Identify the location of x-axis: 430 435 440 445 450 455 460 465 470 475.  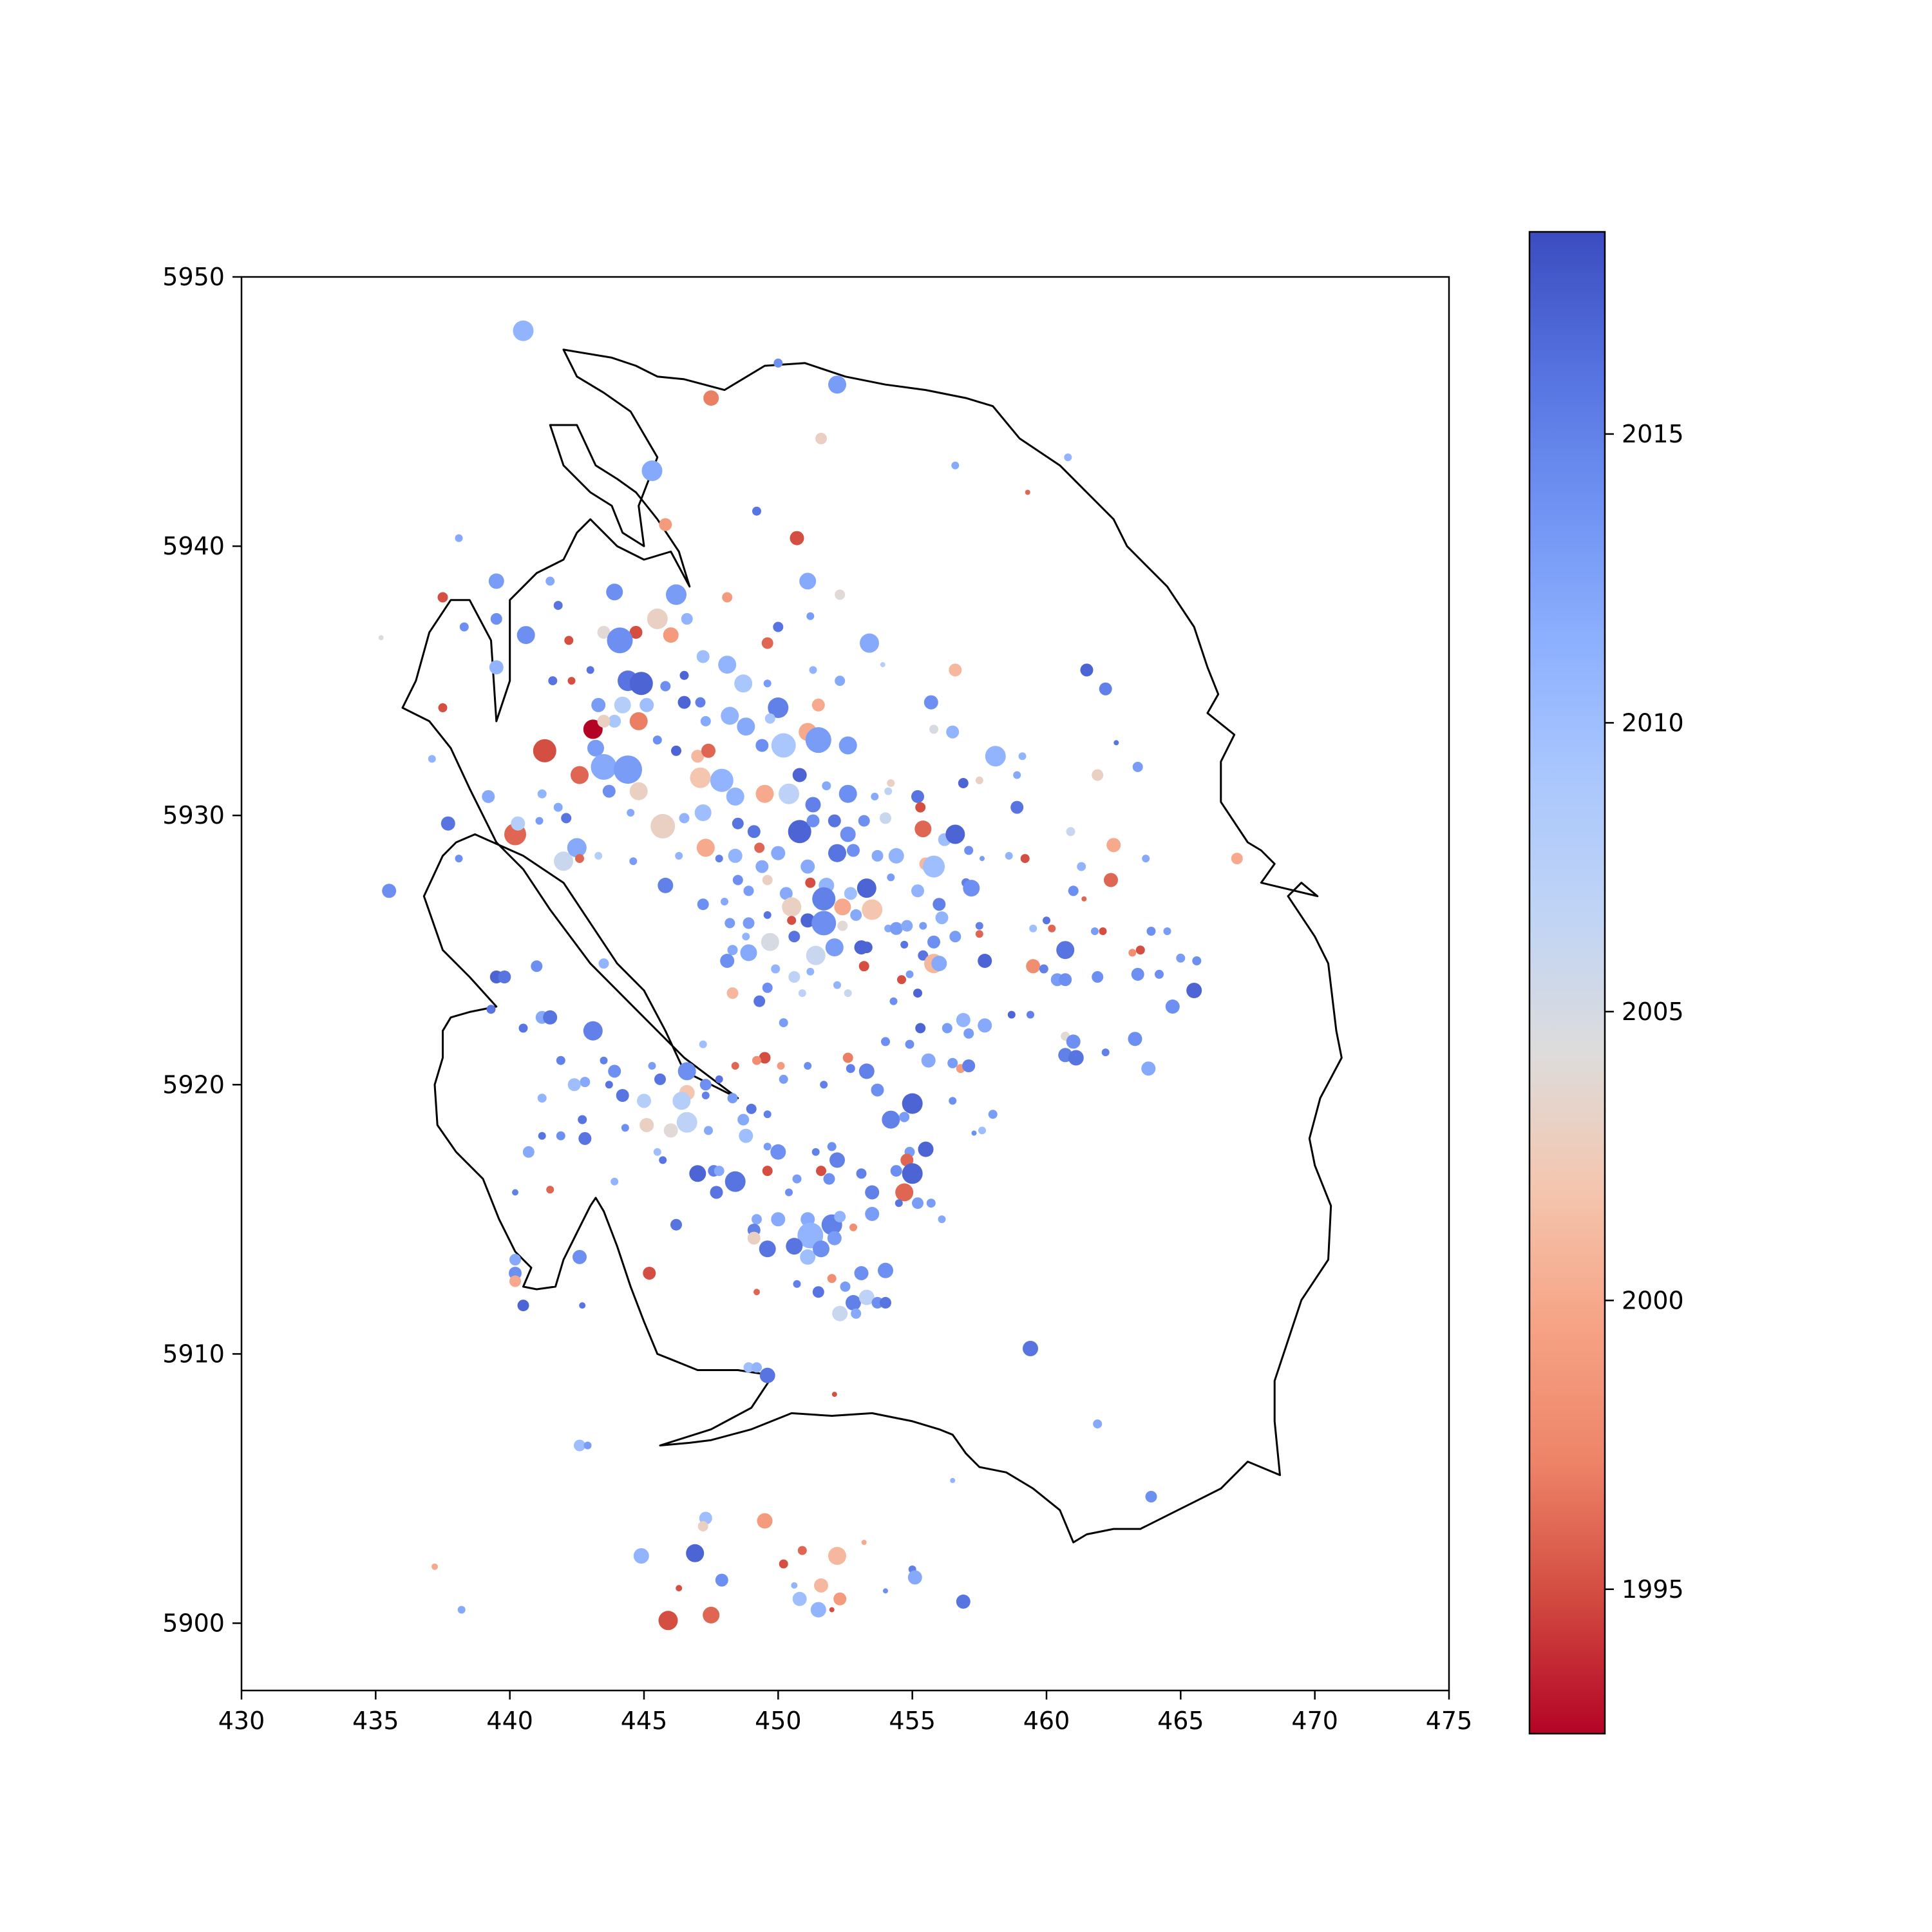
(845, 1713).